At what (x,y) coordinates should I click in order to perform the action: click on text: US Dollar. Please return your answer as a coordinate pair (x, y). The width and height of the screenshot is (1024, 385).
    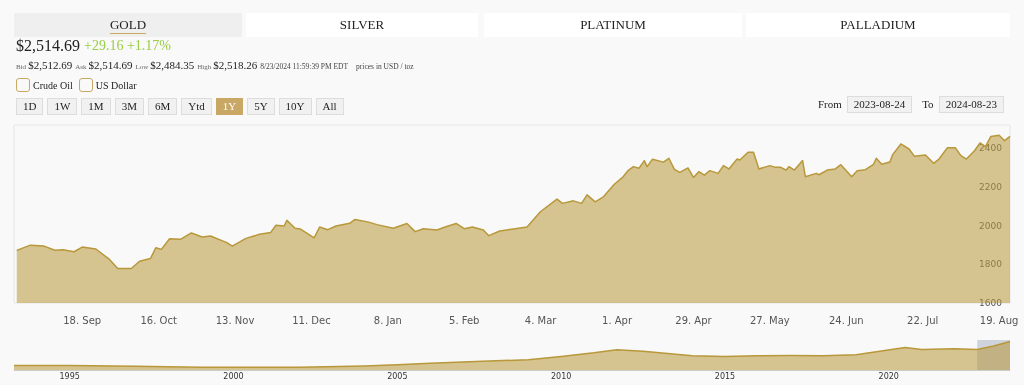
    Looking at the image, I should click on (116, 85).